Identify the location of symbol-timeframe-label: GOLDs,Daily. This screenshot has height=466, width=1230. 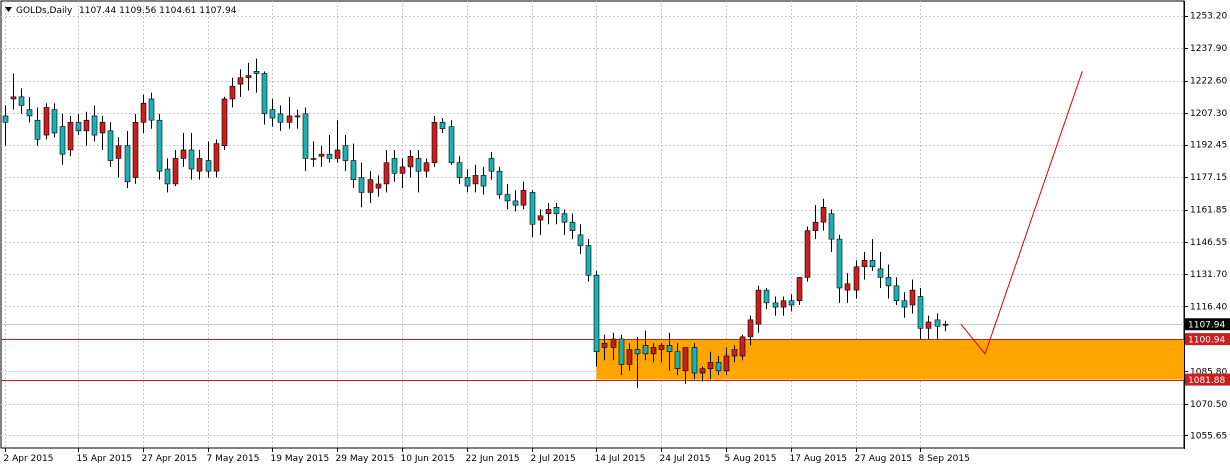
(44, 11).